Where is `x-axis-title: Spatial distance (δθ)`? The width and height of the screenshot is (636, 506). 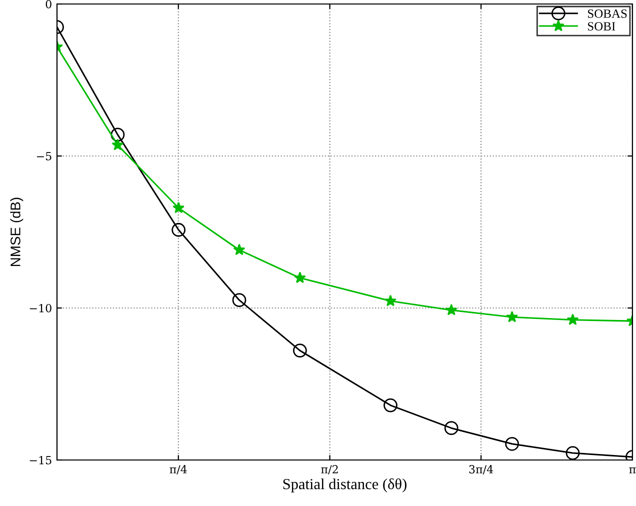
x-axis-title: Spatial distance (δθ) is located at coordinates (344, 485).